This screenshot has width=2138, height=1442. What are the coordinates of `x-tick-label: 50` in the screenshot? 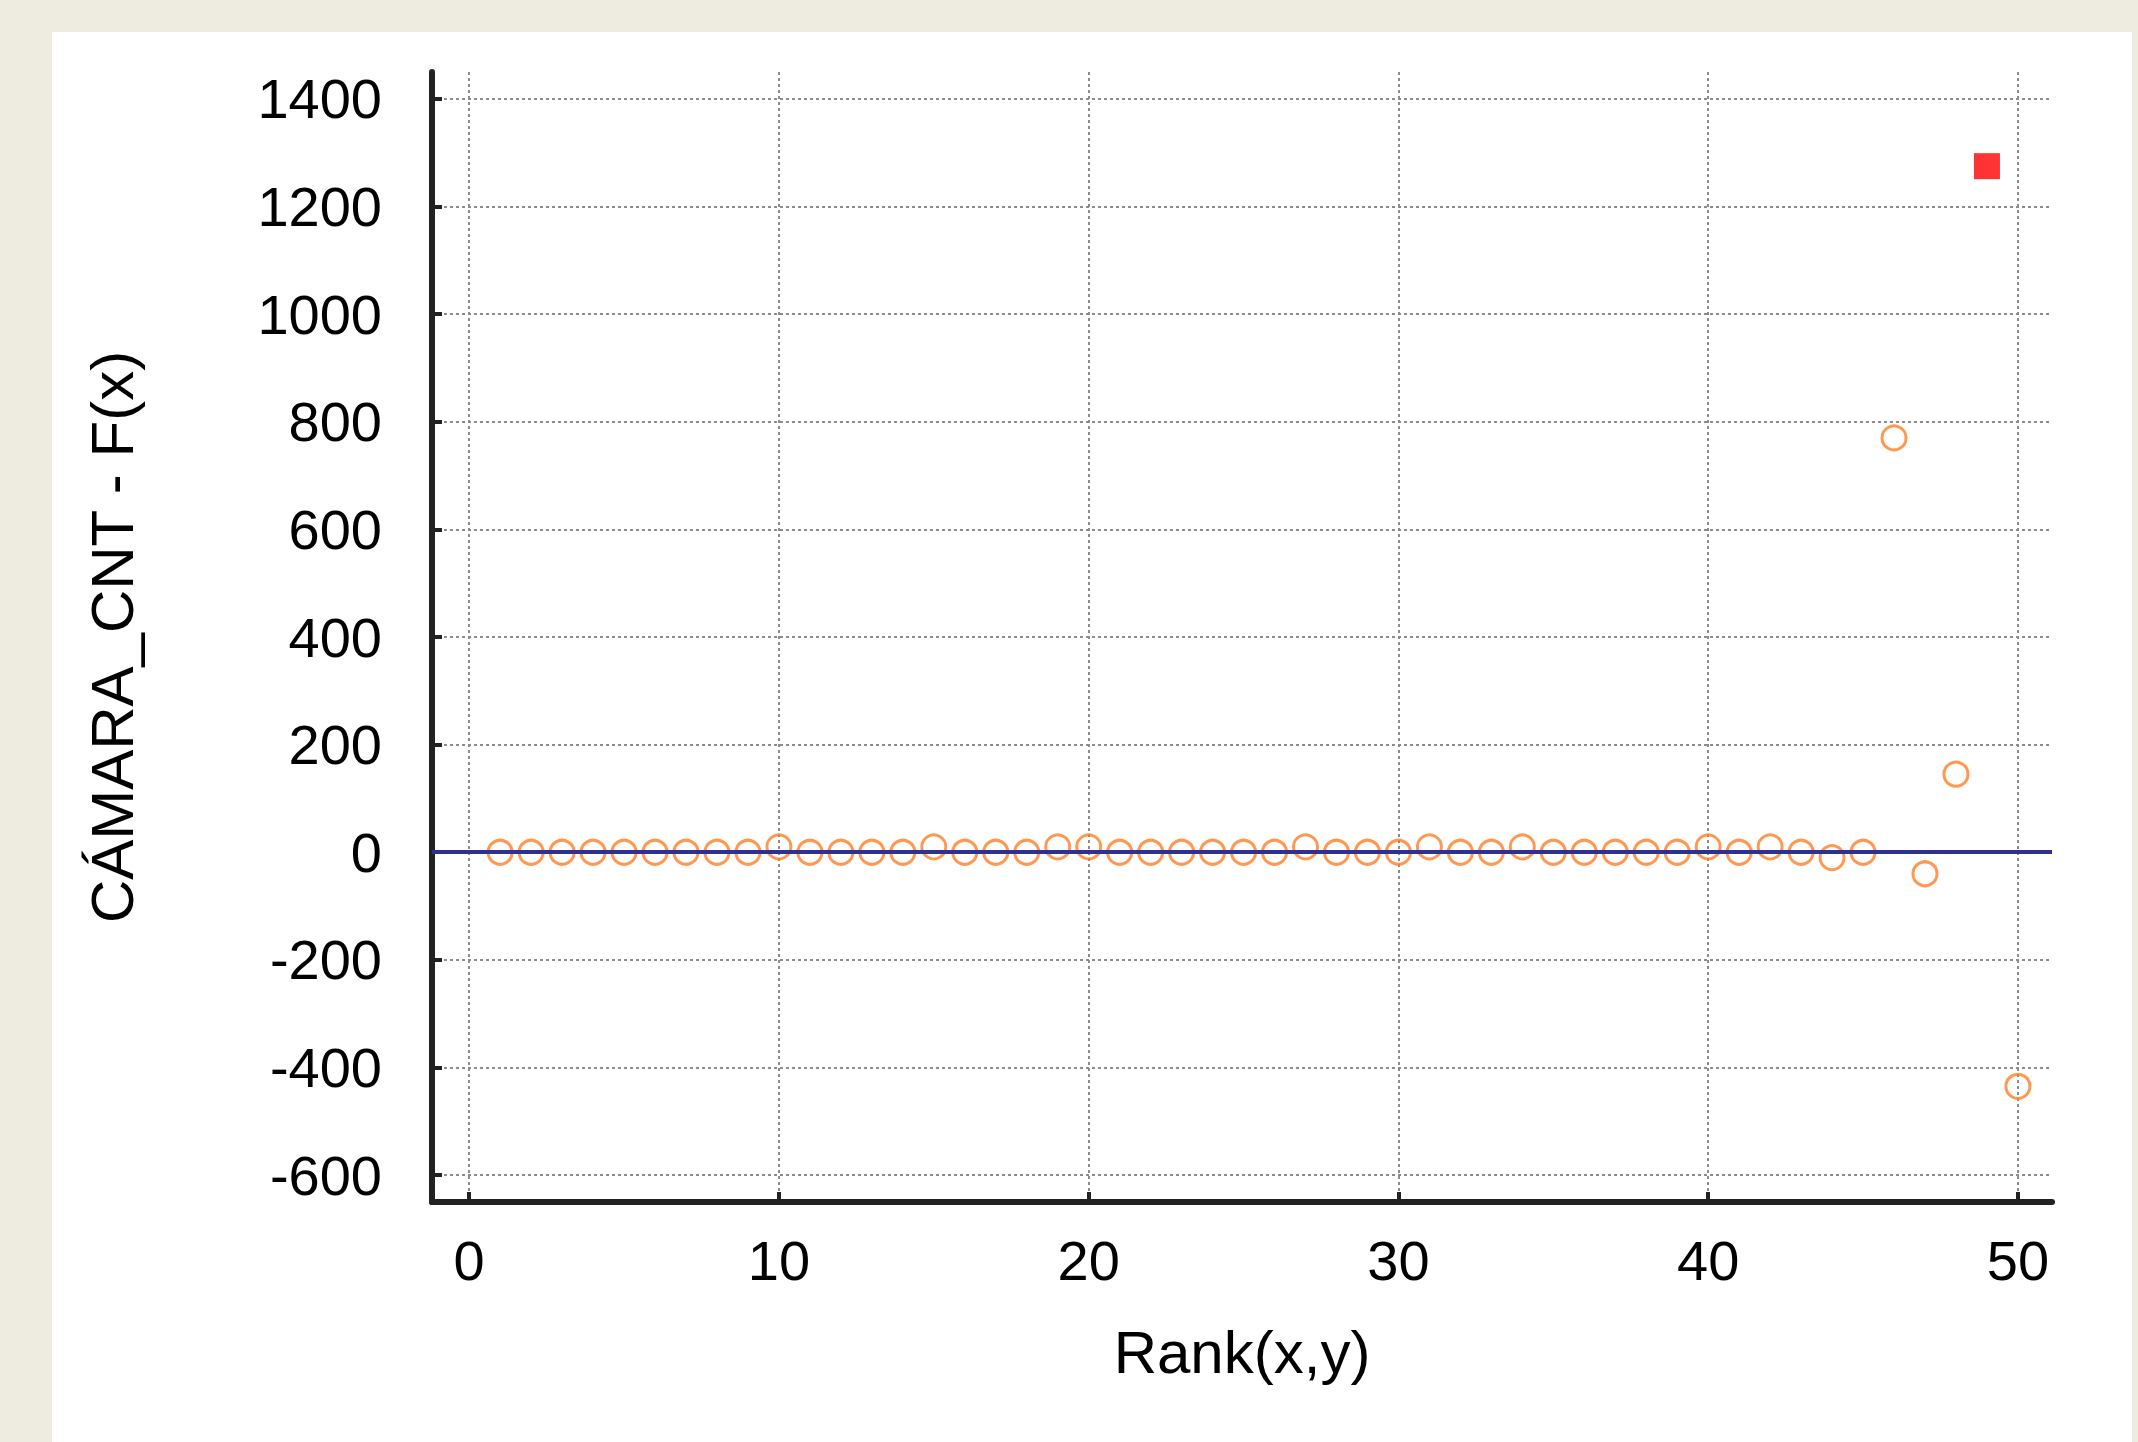 It's located at (2018, 1260).